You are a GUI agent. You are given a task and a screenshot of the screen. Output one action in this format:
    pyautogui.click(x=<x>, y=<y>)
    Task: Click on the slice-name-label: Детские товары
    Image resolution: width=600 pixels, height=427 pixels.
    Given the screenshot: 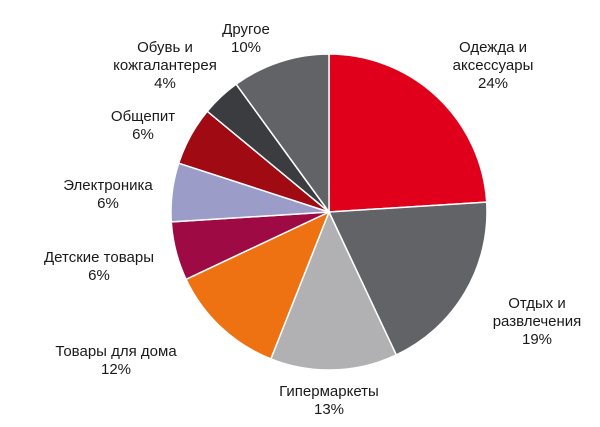 What is the action you would take?
    pyautogui.click(x=99, y=257)
    